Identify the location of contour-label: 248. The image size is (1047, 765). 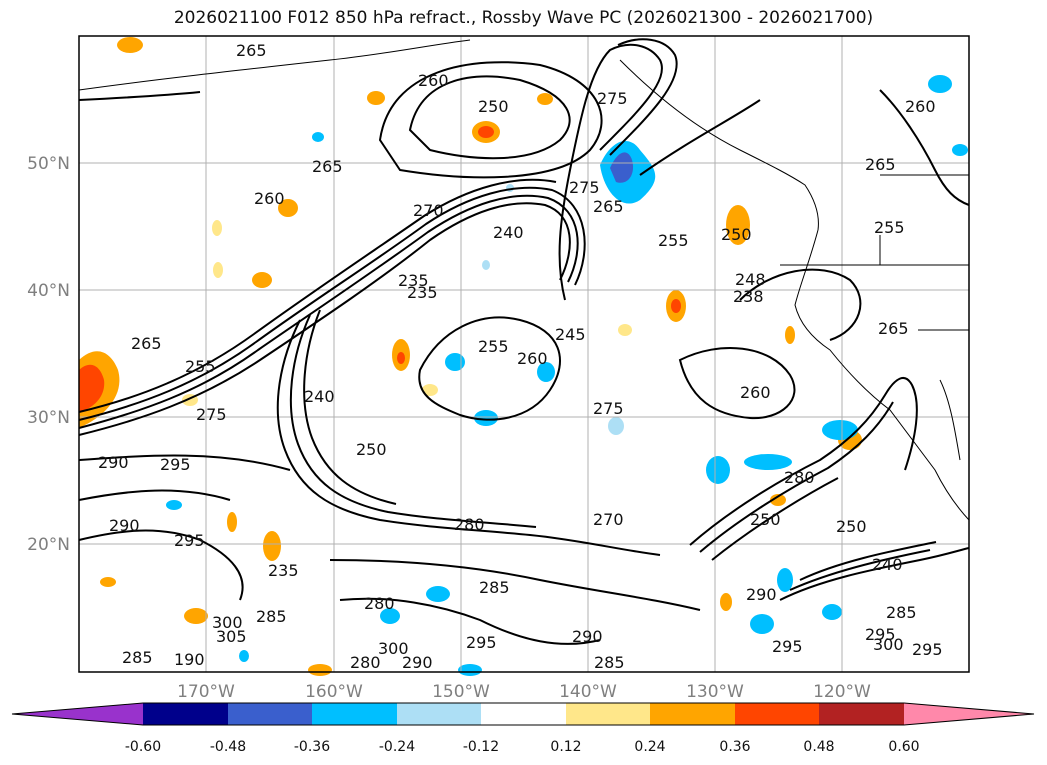
(750, 279).